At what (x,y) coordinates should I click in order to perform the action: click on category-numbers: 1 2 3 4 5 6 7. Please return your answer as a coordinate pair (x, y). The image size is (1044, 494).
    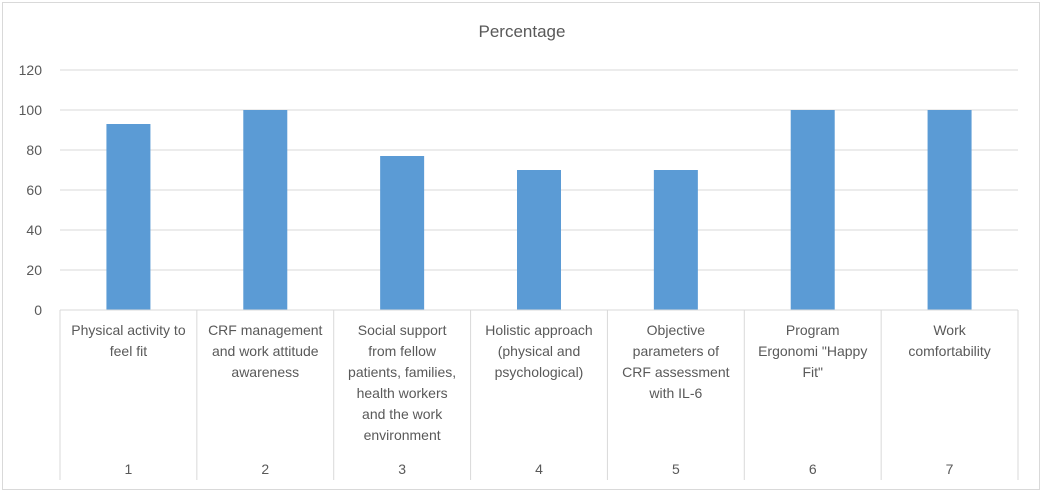
    Looking at the image, I should click on (539, 469).